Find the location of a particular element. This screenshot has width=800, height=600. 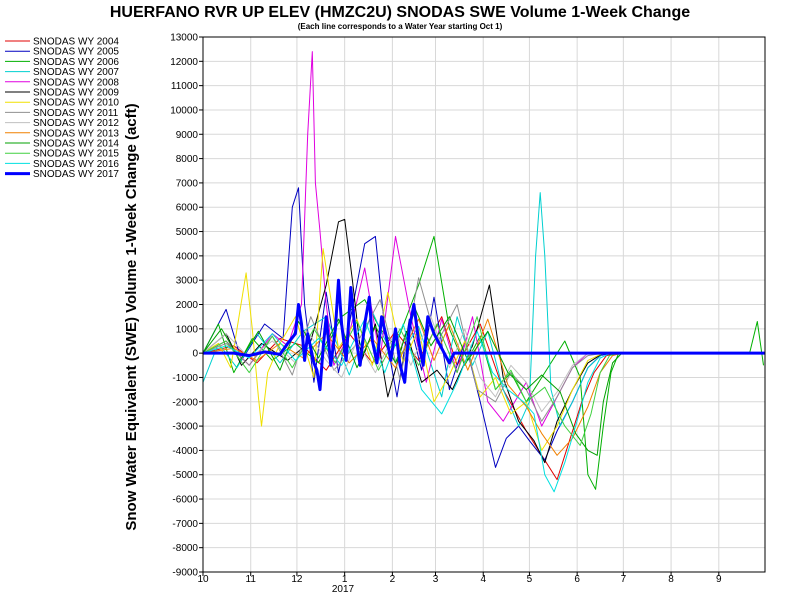

y-tick-label: -6000 is located at coordinates (185, 500).